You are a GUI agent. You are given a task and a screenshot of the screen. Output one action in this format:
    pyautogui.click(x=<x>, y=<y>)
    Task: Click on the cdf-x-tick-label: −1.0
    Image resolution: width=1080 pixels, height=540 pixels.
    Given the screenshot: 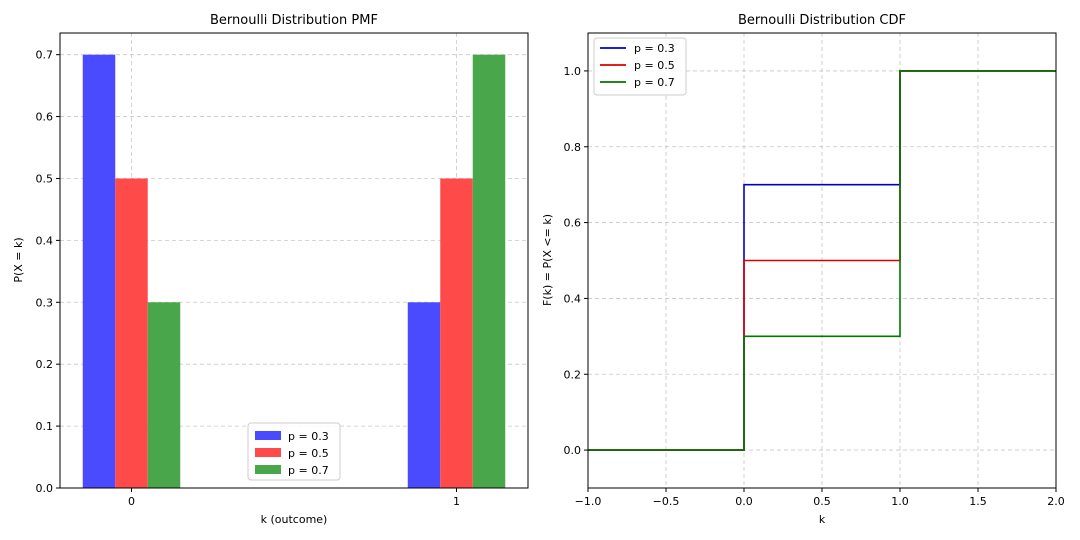 What is the action you would take?
    pyautogui.click(x=588, y=501)
    